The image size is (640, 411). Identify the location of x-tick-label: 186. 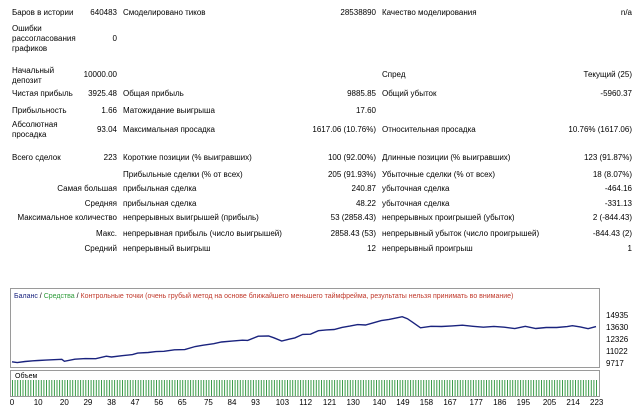
(500, 402).